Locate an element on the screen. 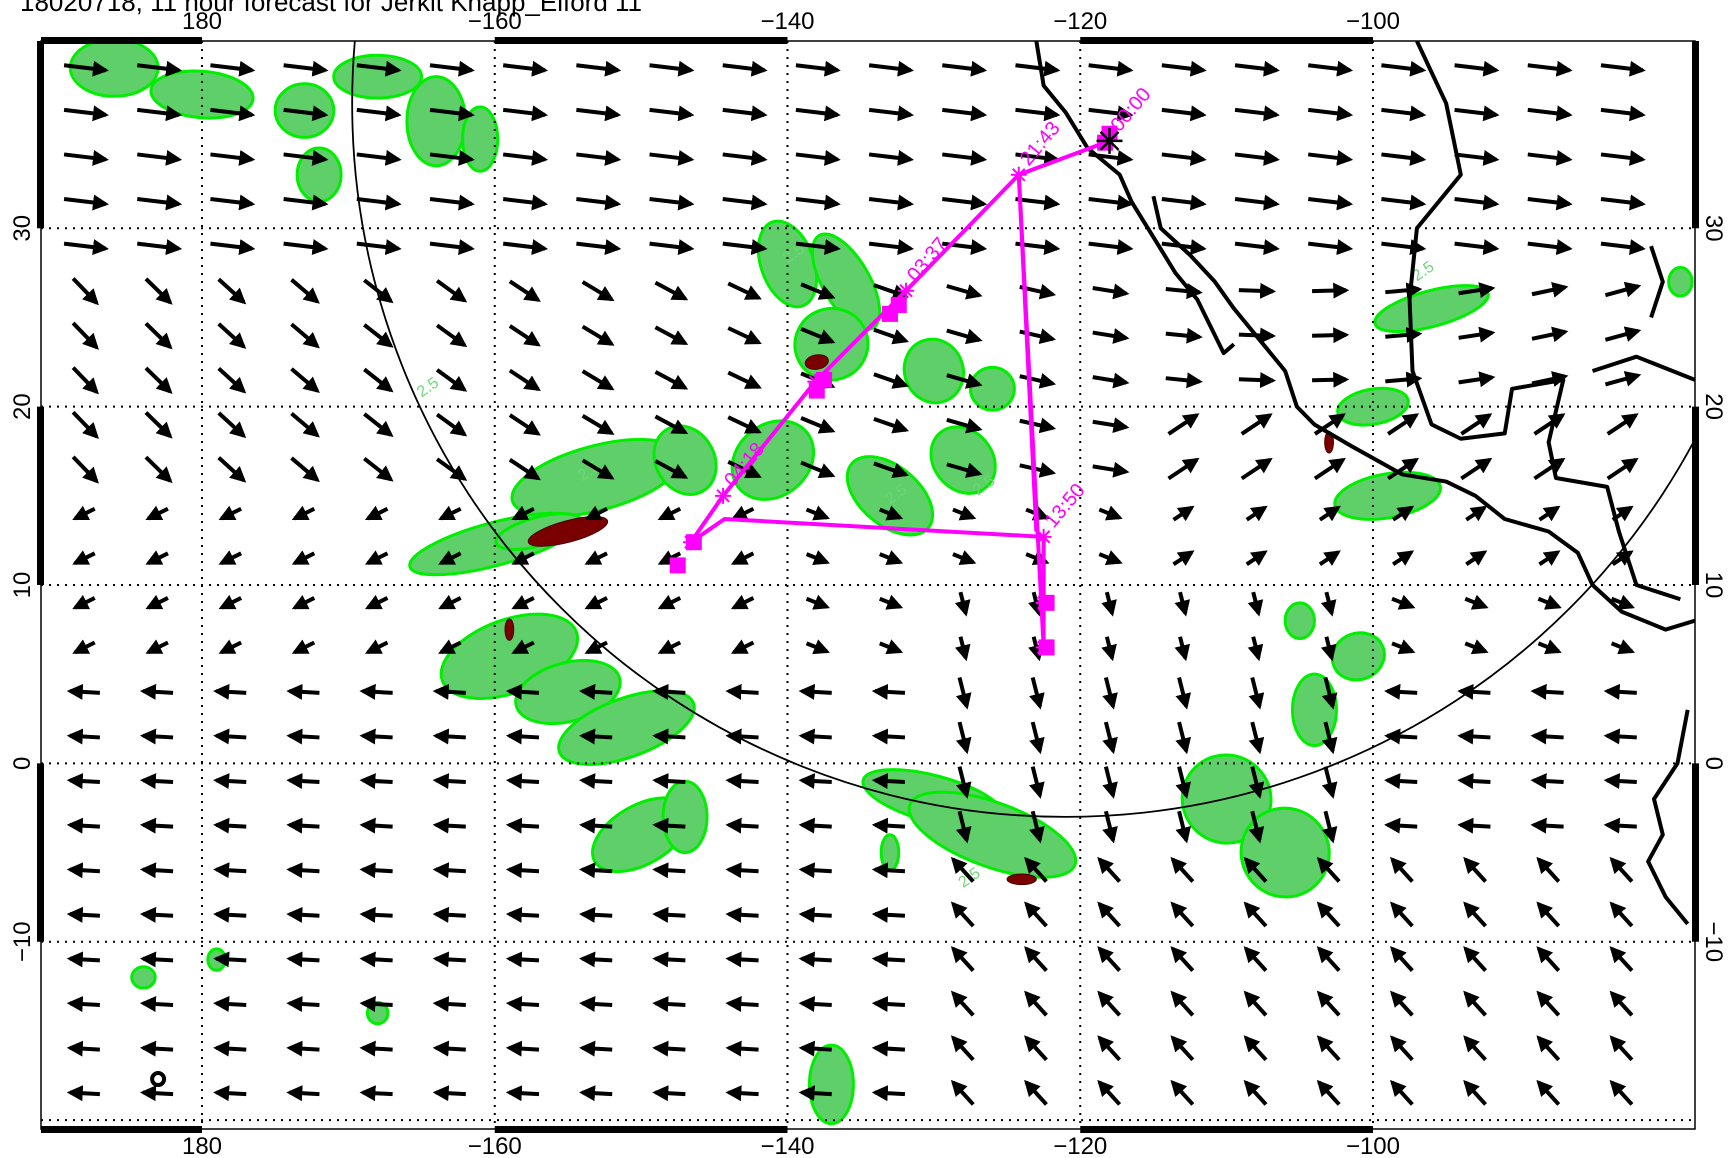 This screenshot has height=1158, width=1730. track-line is located at coordinates (899, 394).